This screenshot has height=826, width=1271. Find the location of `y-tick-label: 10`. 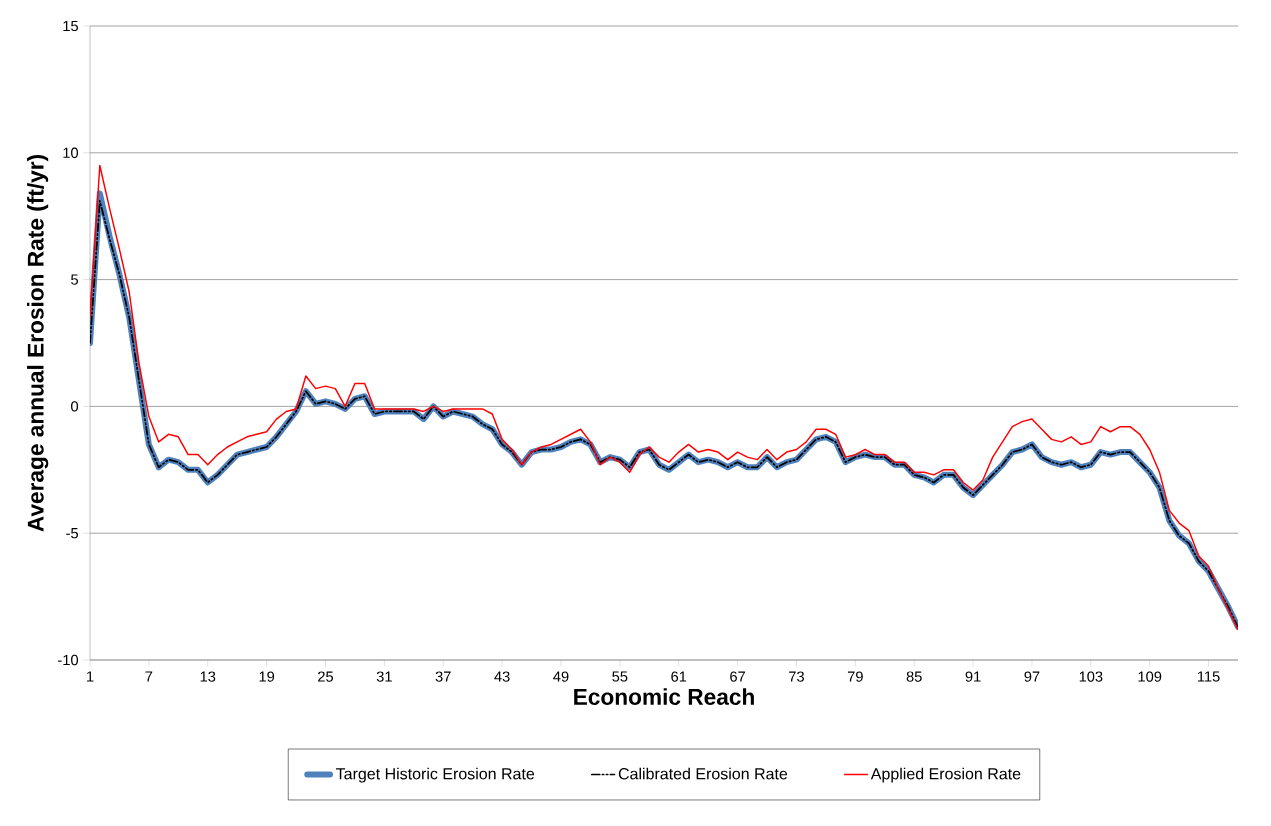

y-tick-label: 10 is located at coordinates (71, 152).